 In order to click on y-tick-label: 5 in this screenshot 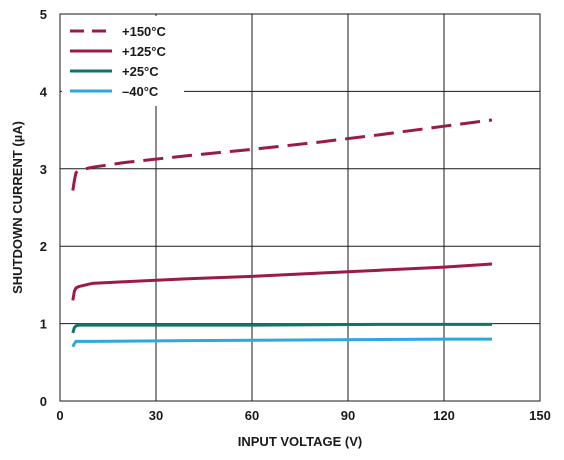, I will do `click(43, 14)`.